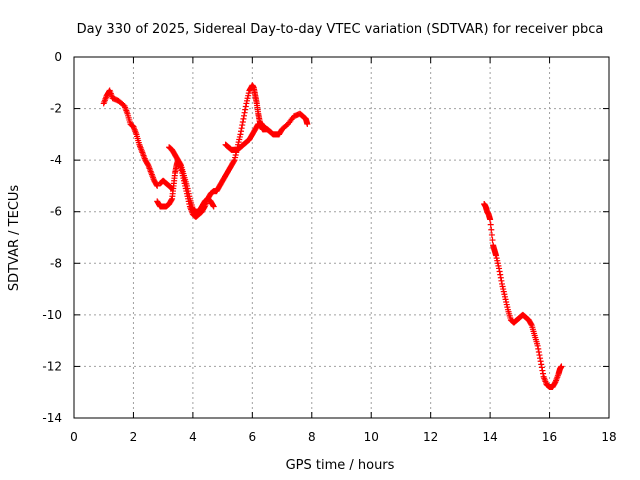  What do you see at coordinates (340, 465) in the screenshot?
I see `x-axis-label: GPS time / hours` at bounding box center [340, 465].